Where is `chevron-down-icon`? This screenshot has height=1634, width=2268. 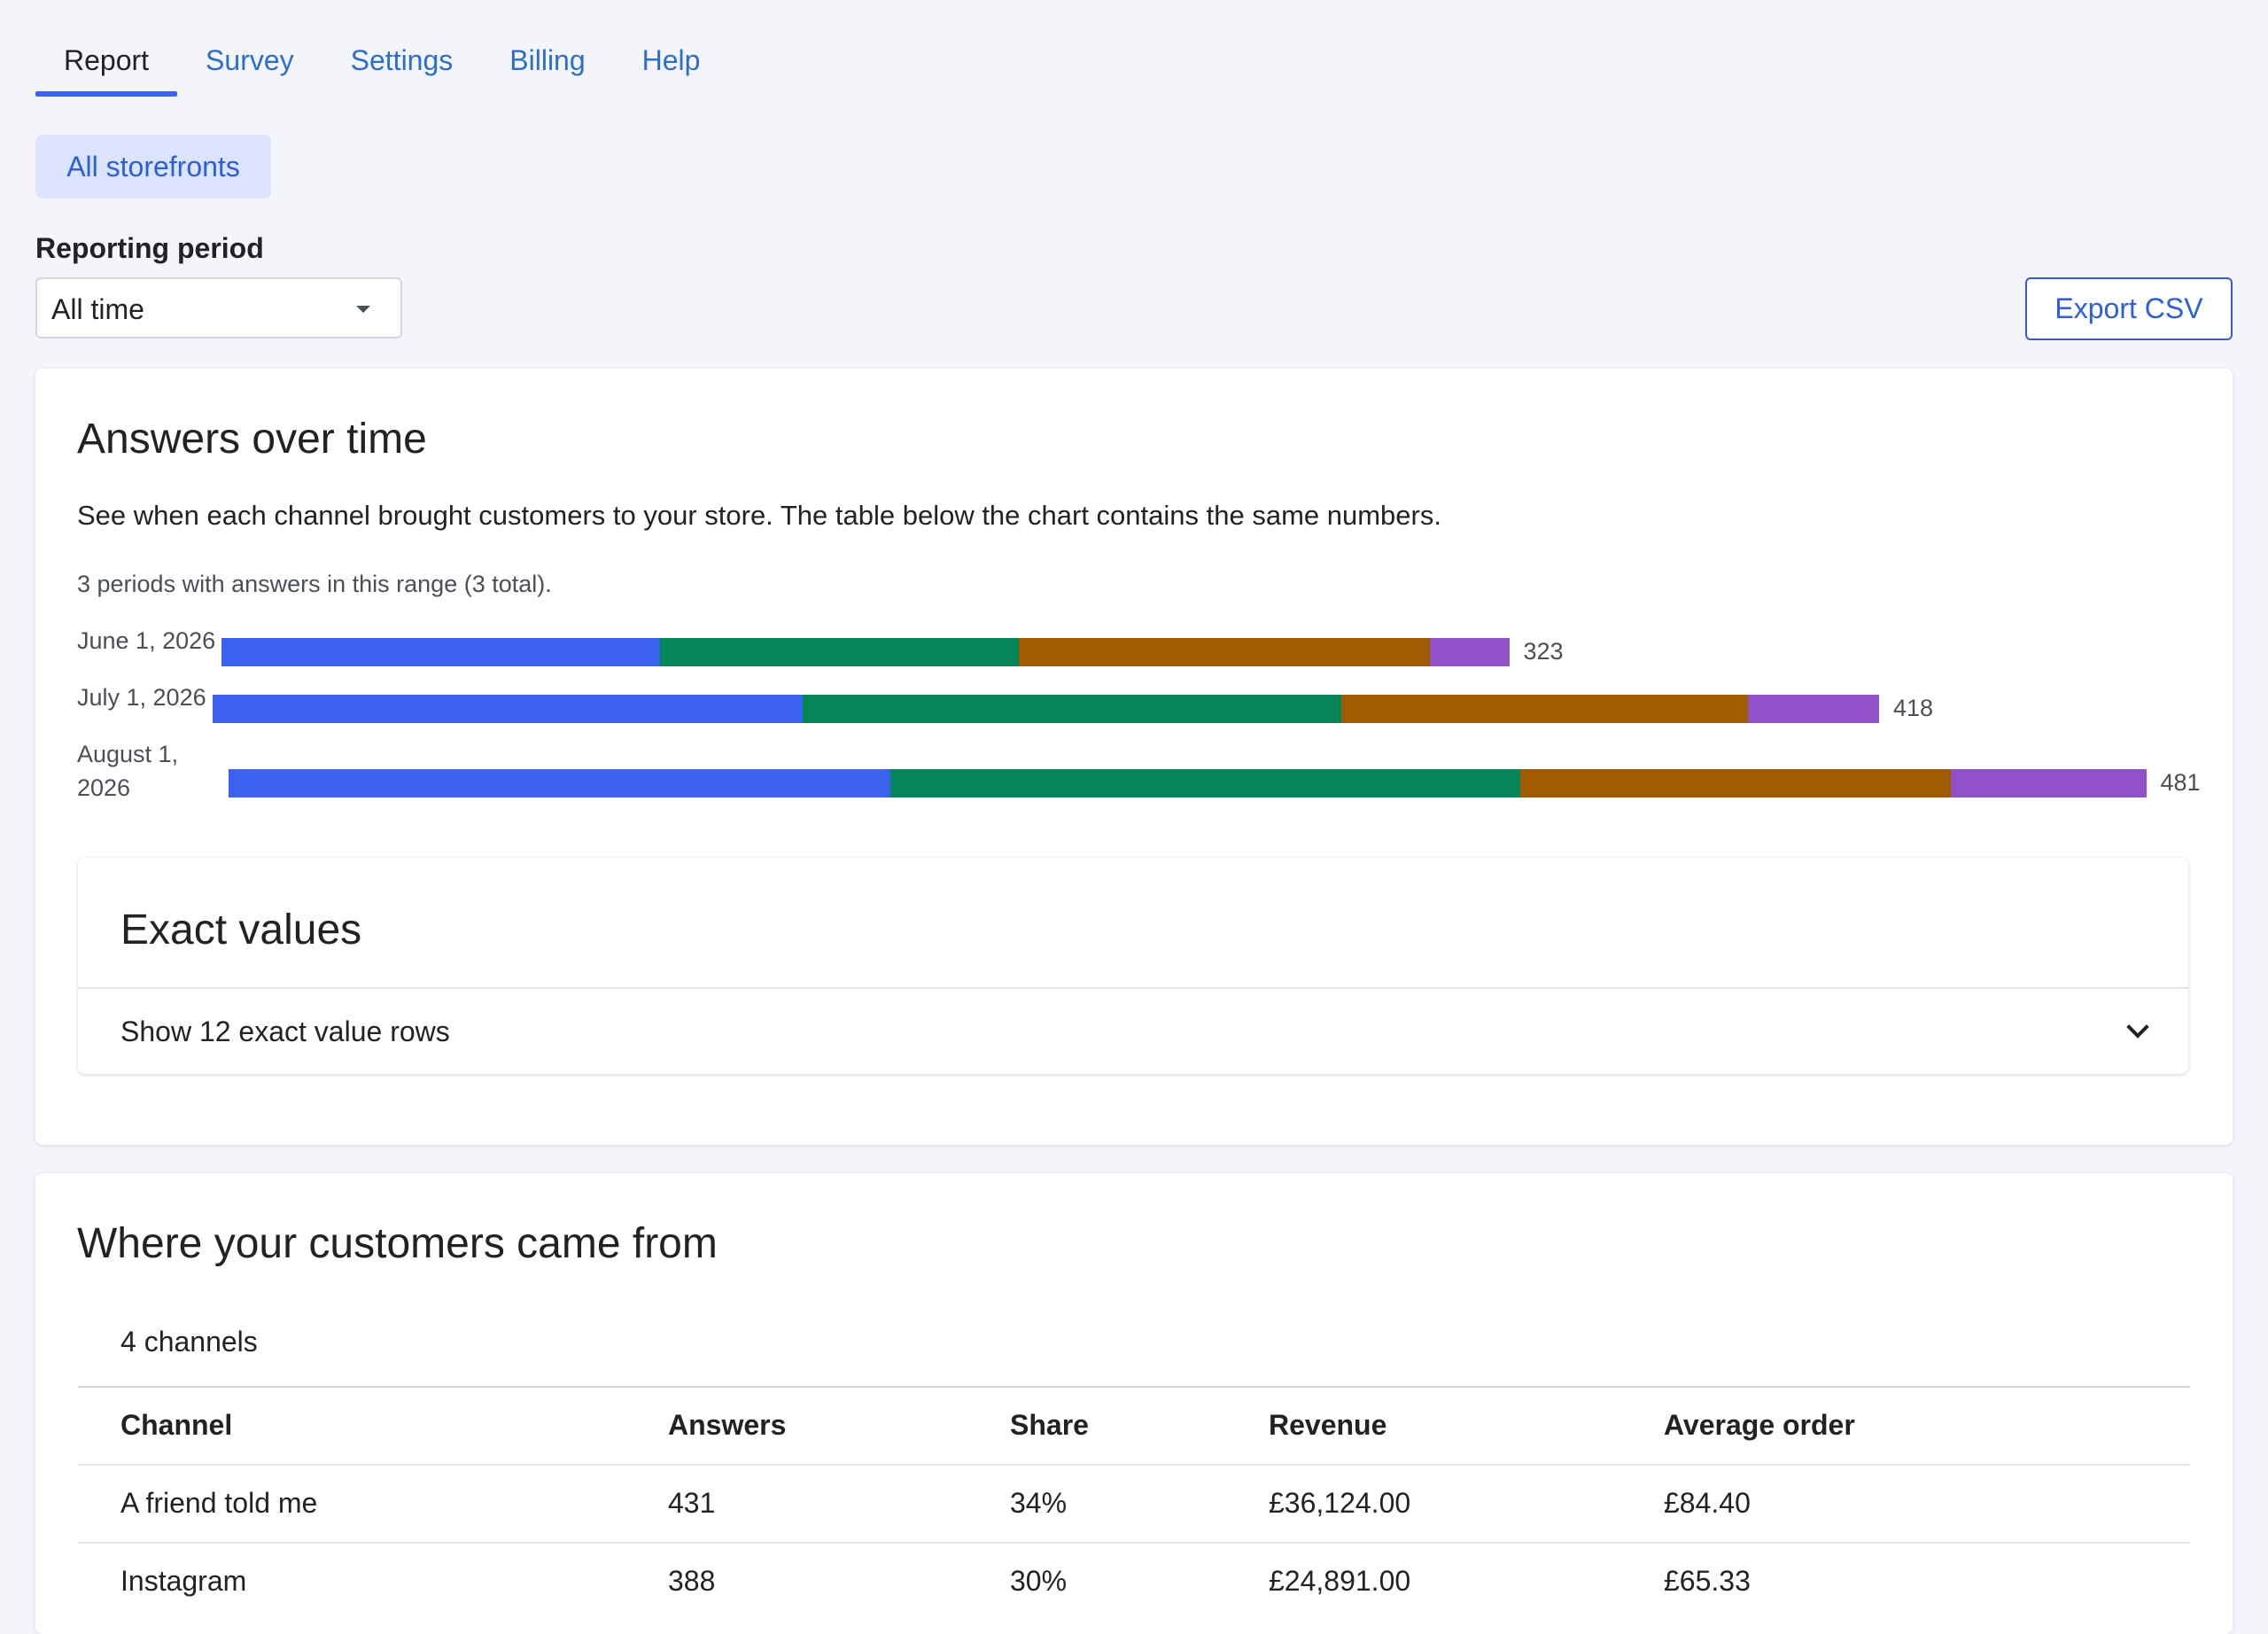
chevron-down-icon is located at coordinates (2137, 1027).